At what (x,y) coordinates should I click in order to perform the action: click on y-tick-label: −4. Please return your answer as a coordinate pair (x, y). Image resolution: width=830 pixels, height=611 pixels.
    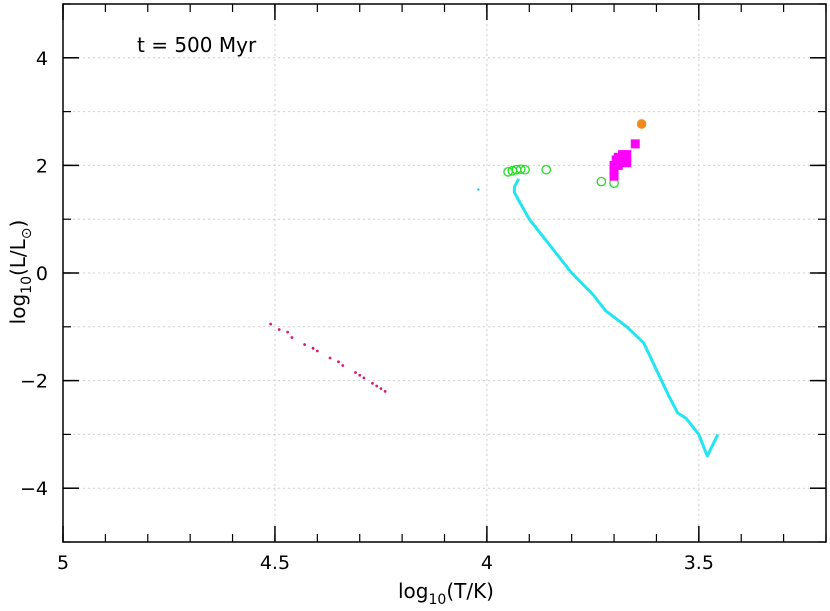
    Looking at the image, I should click on (34, 489).